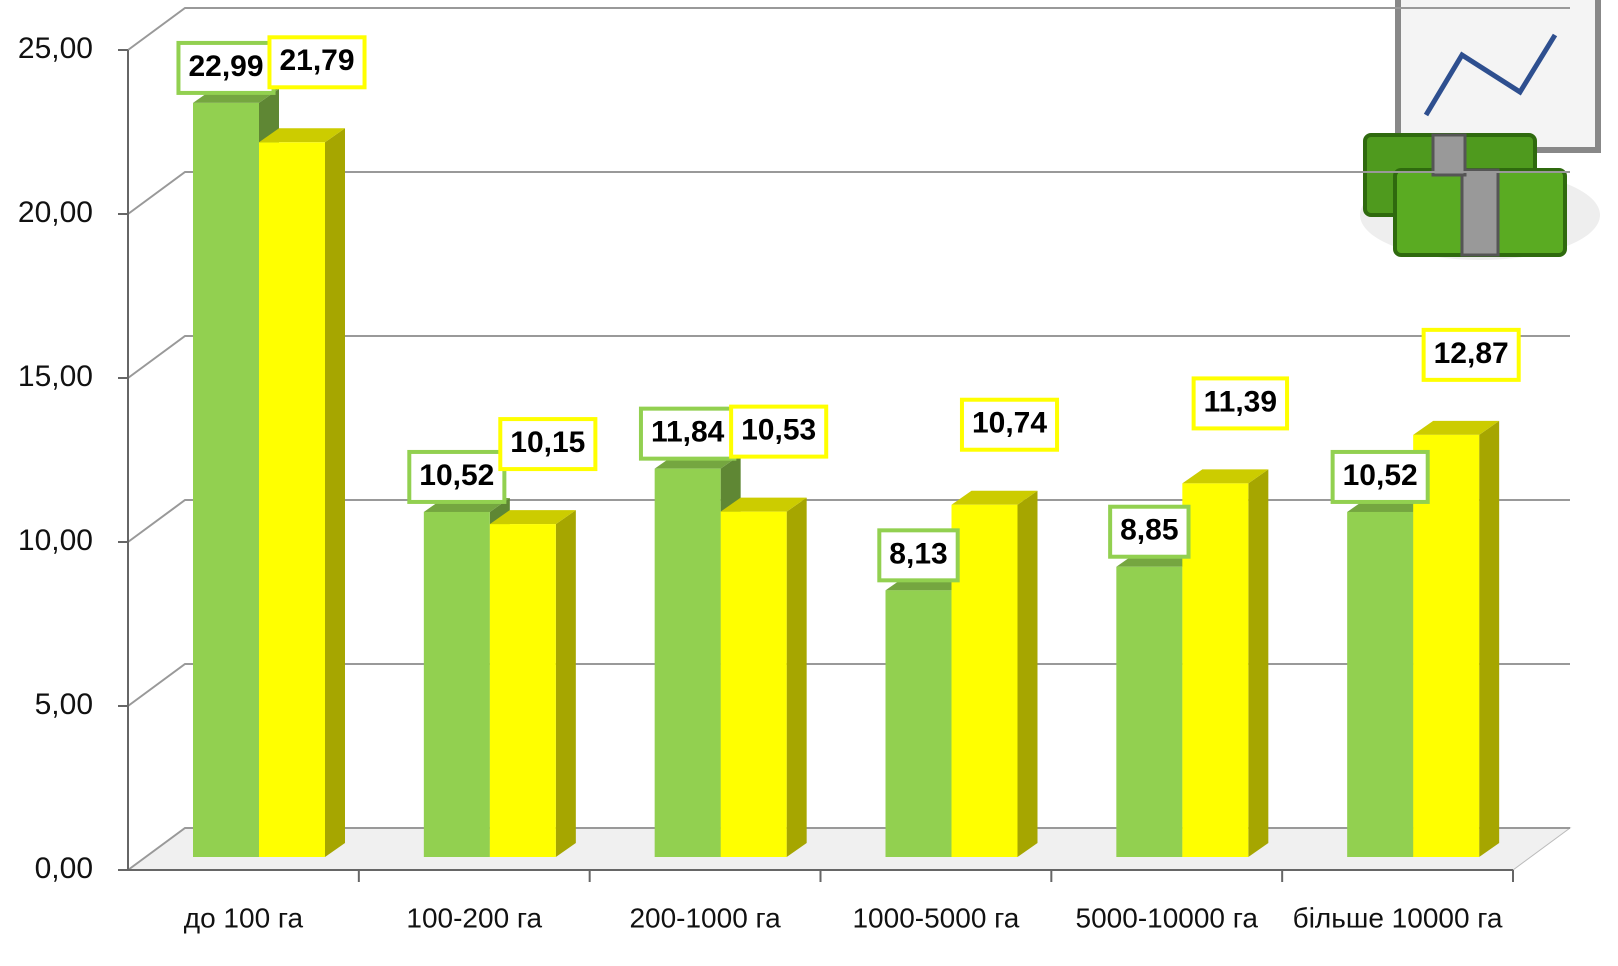 The width and height of the screenshot is (1618, 966). I want to click on value-label: 10,74, so click(1009, 424).